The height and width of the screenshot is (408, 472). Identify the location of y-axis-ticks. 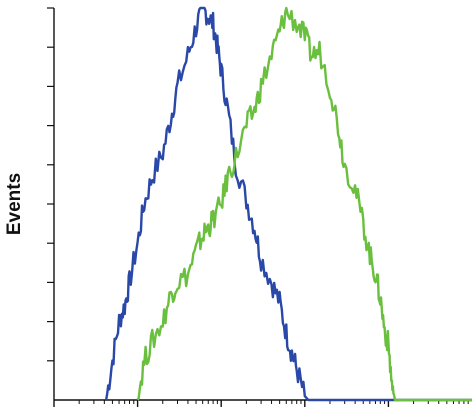
(50, 184).